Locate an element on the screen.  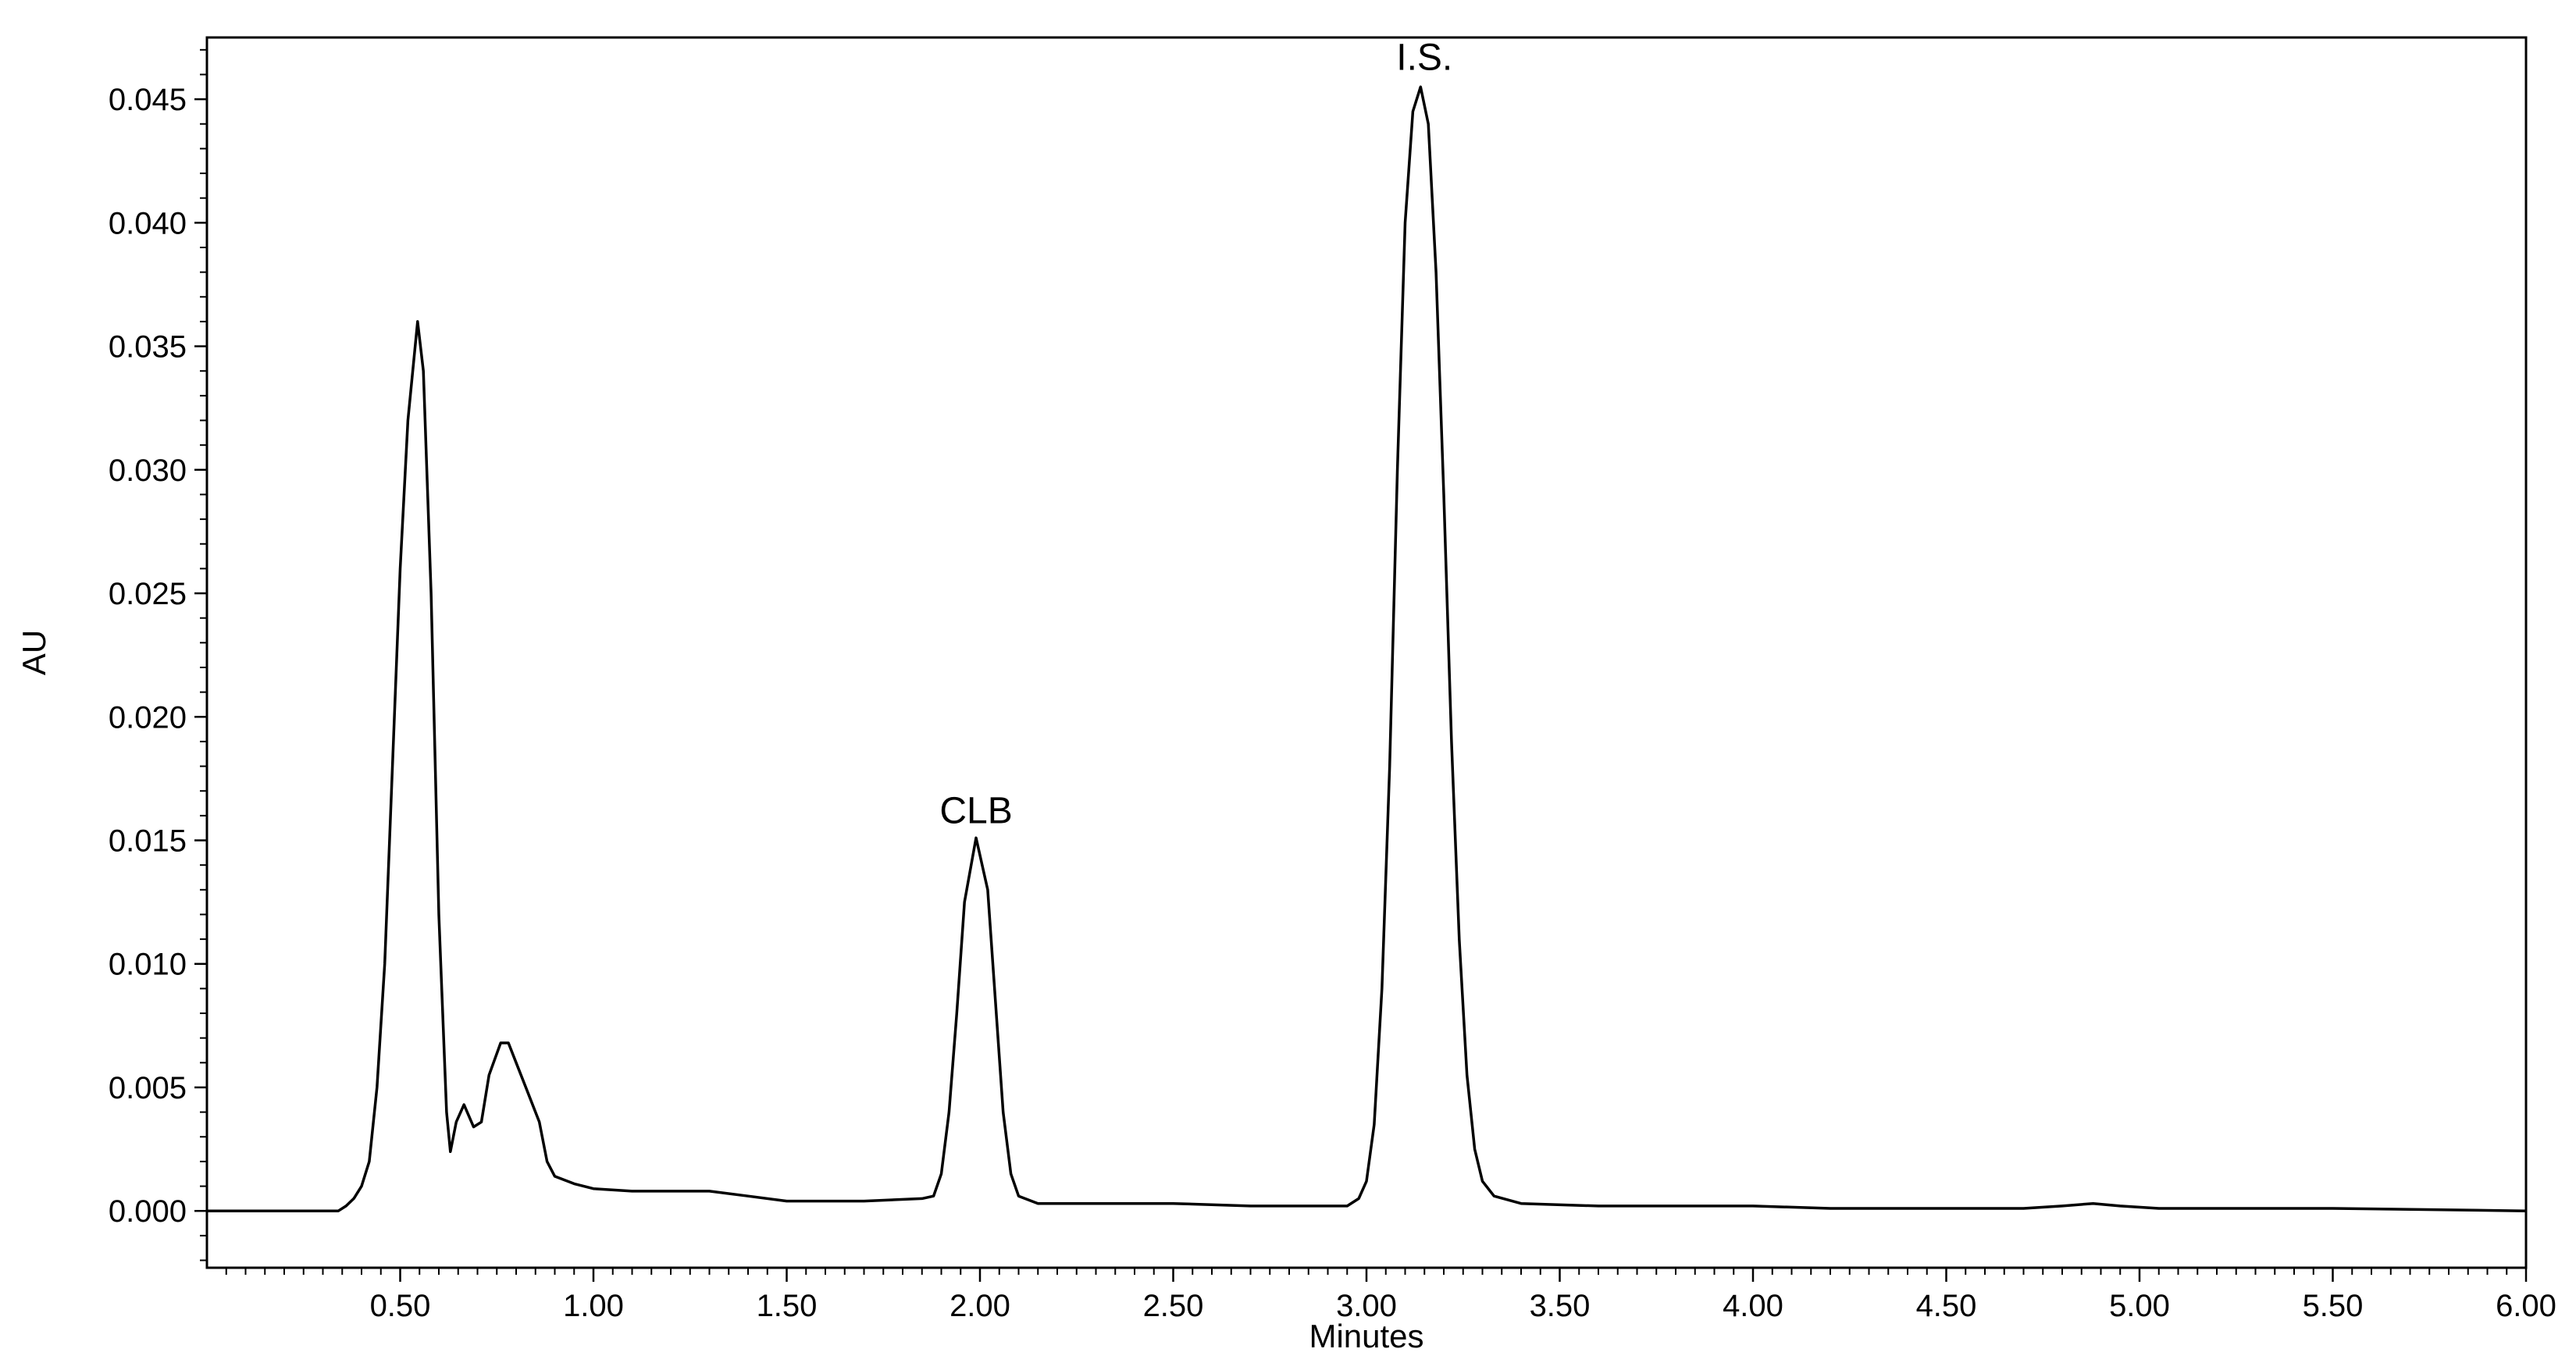
x-tick-label: 2.00 is located at coordinates (980, 1306).